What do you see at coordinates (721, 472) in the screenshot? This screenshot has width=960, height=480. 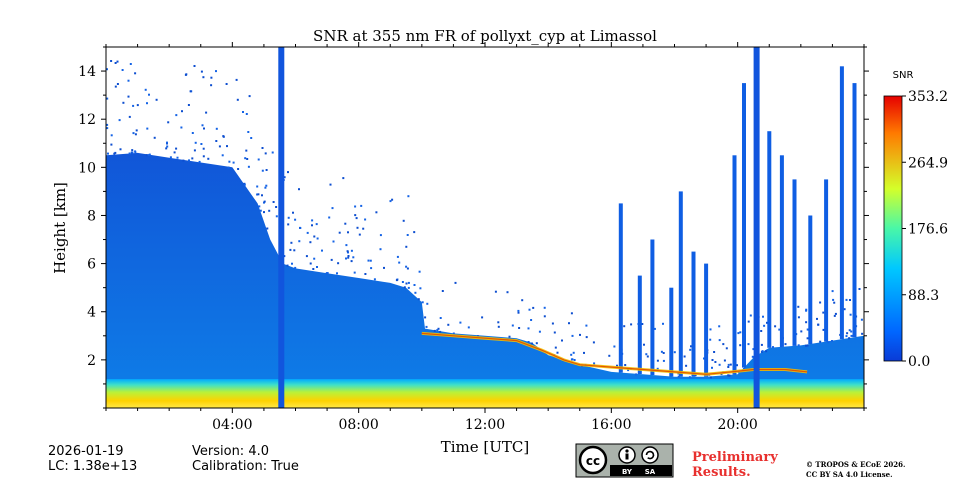 I see `results-label: Results.` at bounding box center [721, 472].